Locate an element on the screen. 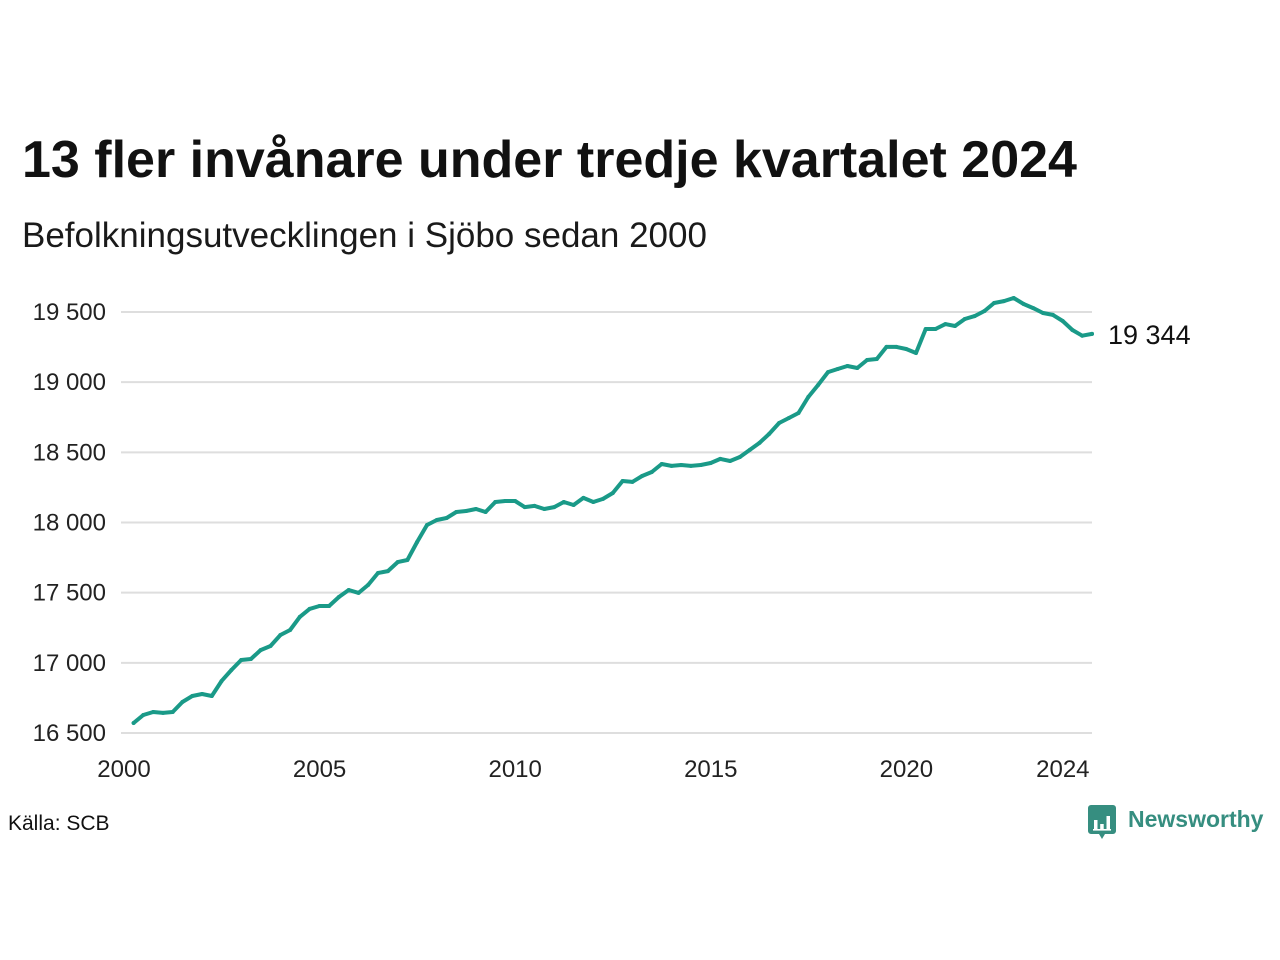  x-tick-label: 2015 is located at coordinates (710, 769).